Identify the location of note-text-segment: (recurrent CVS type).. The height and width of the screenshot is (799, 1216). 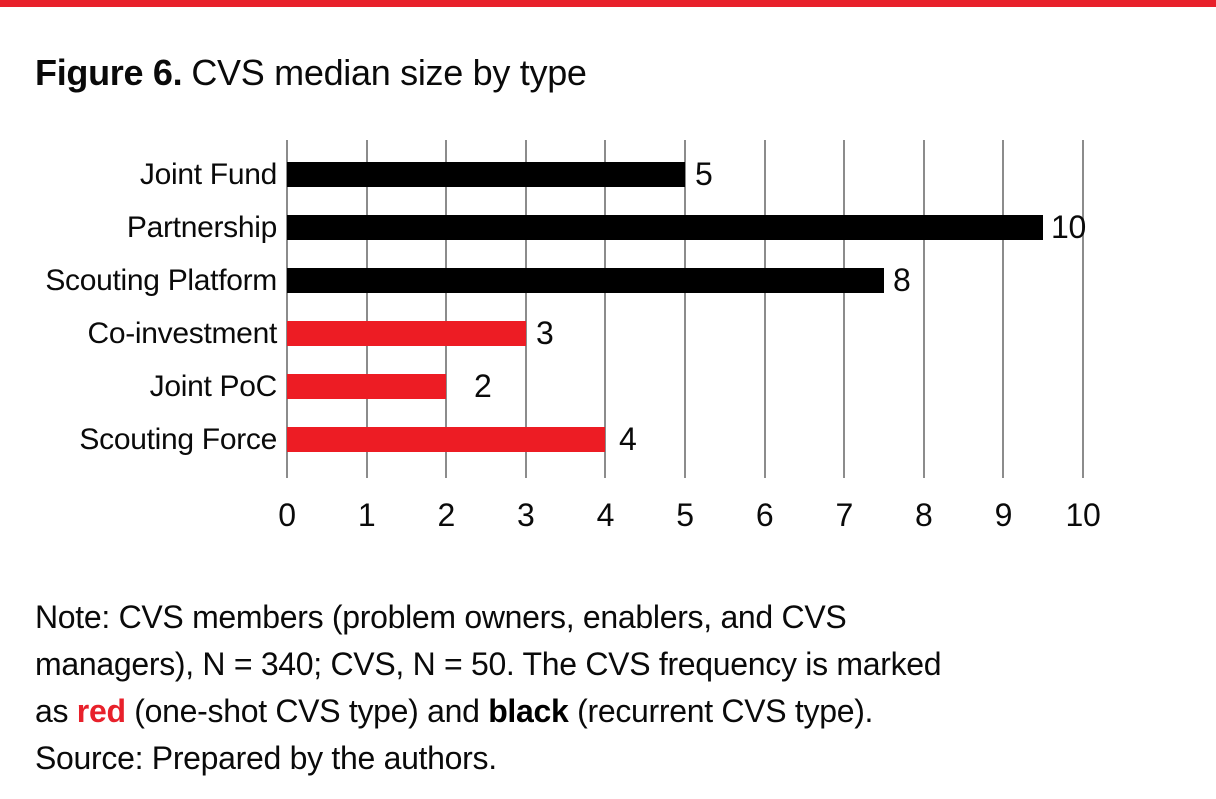
(721, 711).